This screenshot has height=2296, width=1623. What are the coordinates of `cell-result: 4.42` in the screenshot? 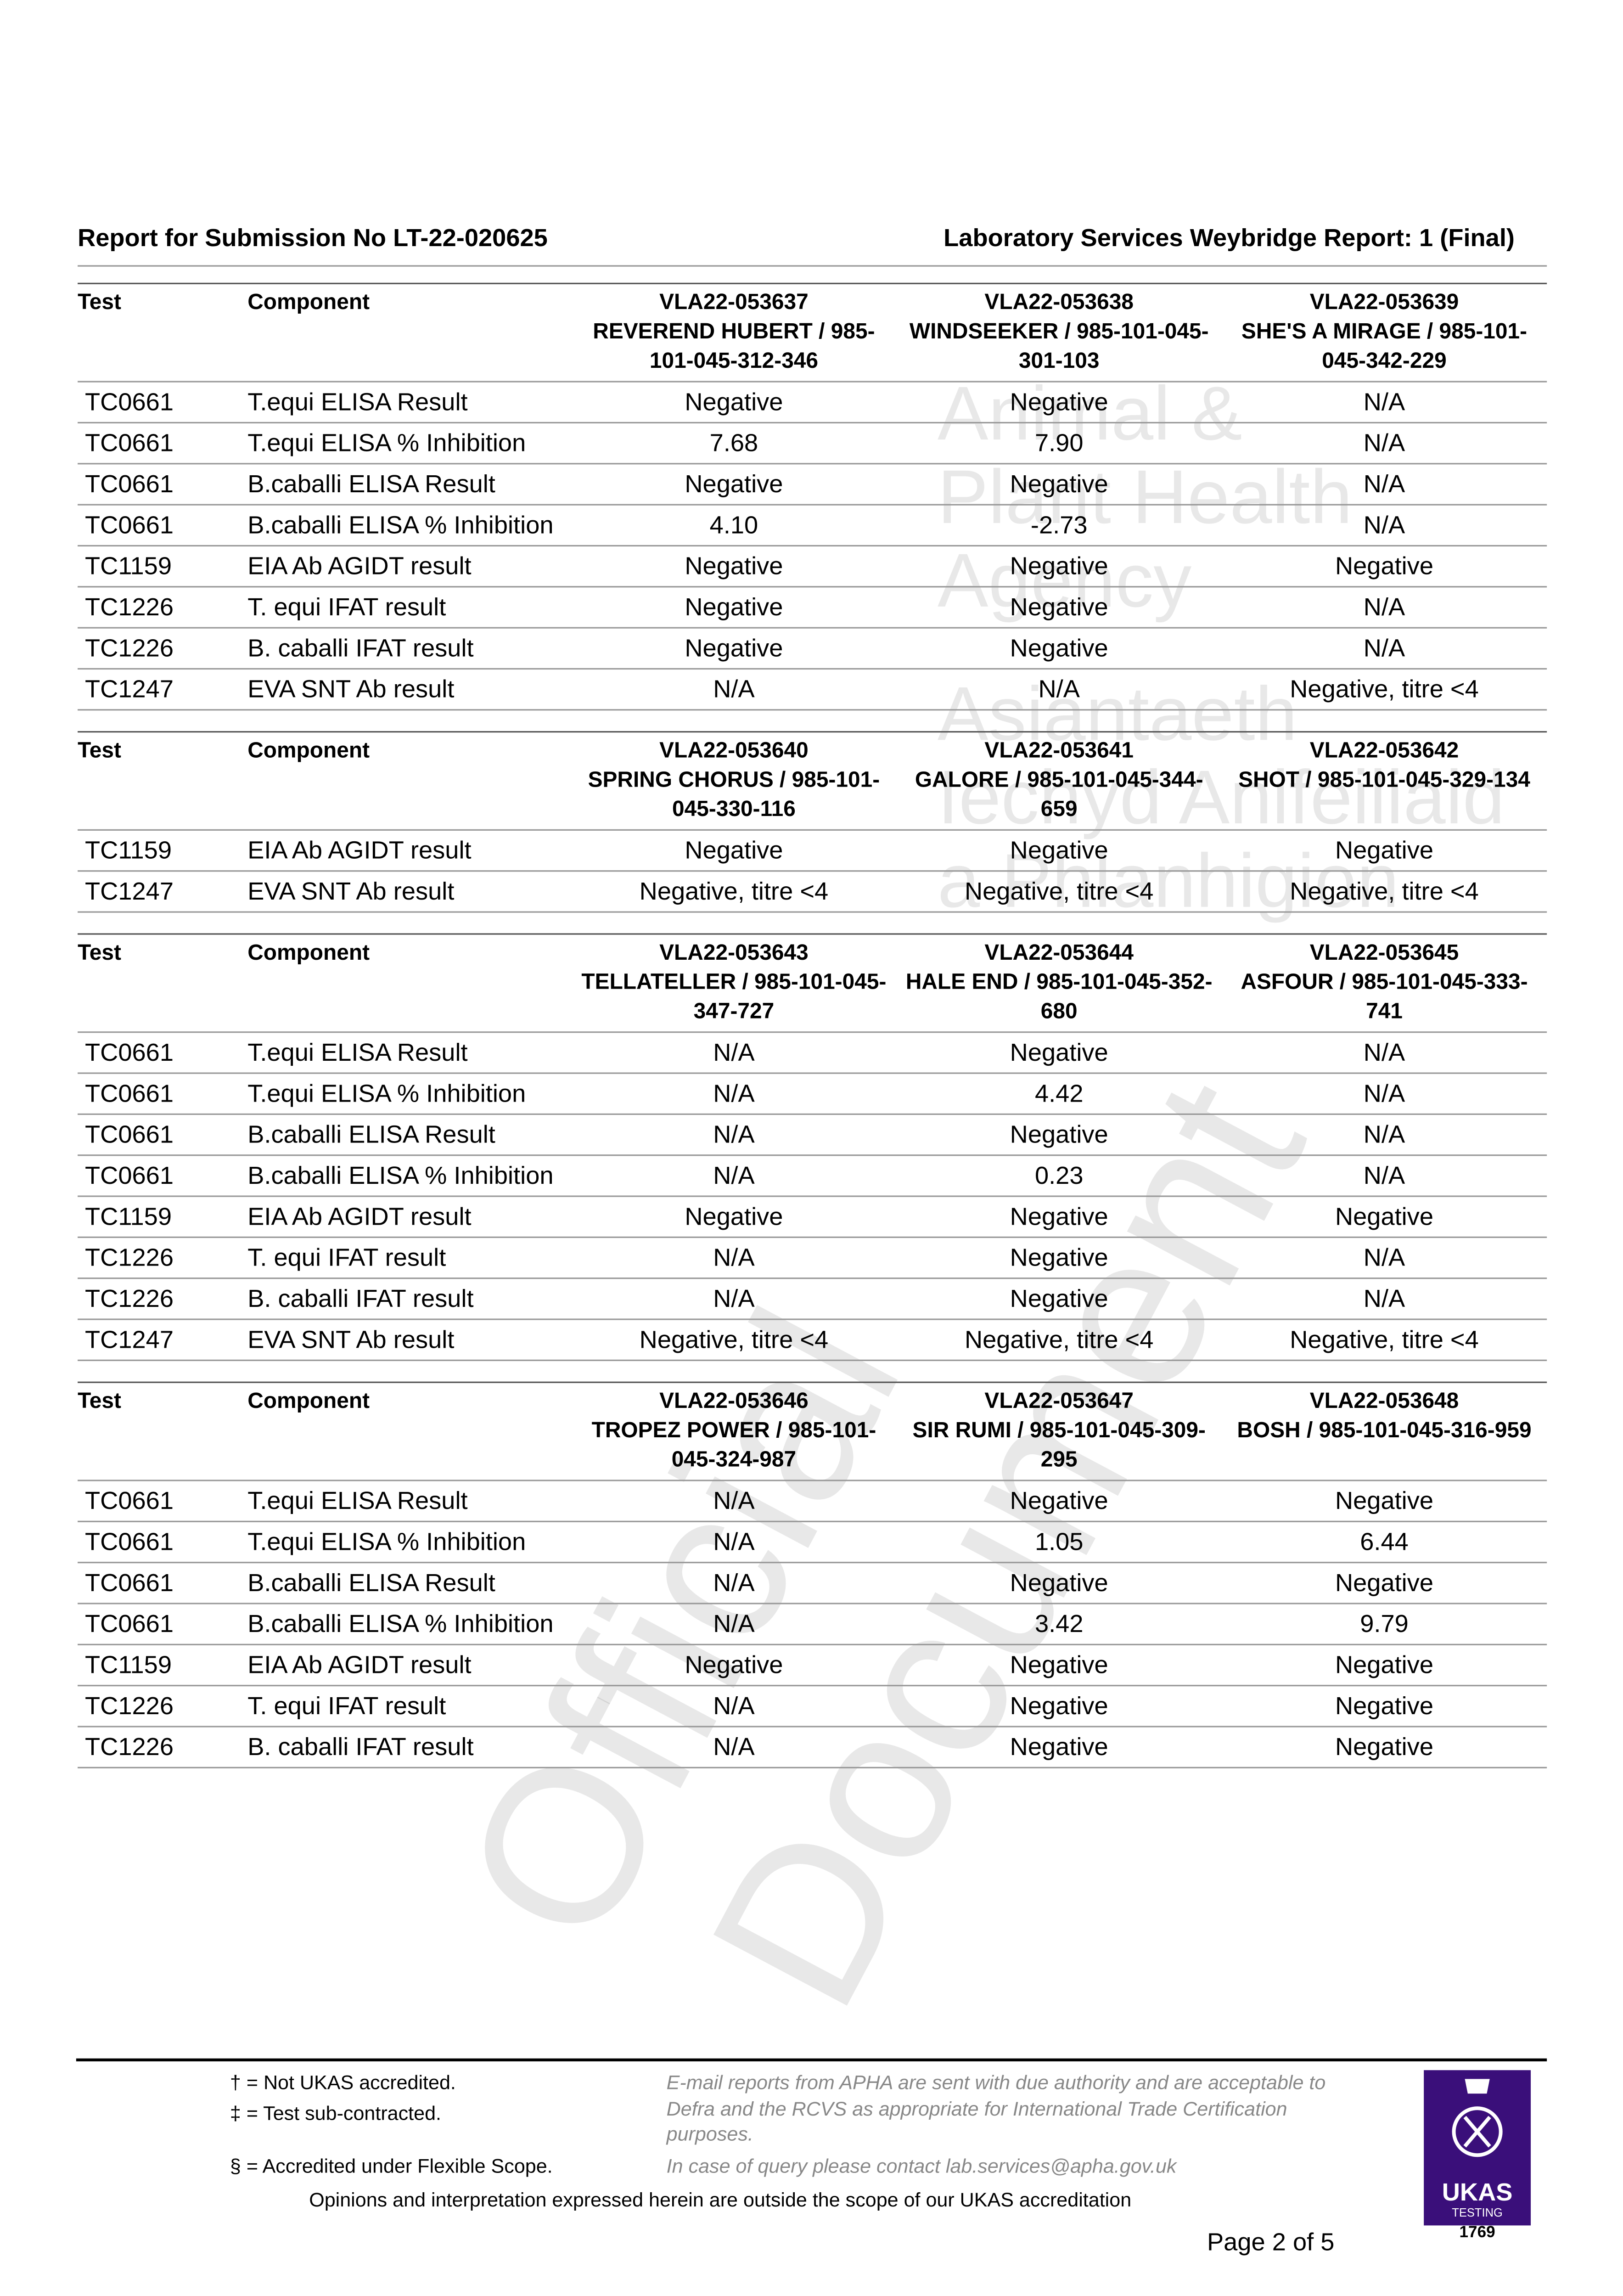 It's located at (1059, 1094).